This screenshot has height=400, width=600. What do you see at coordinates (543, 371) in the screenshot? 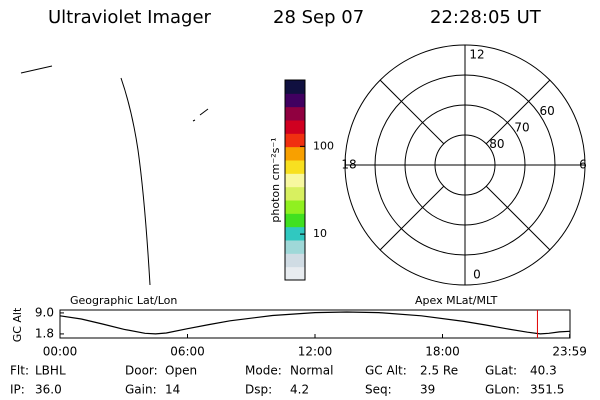
I see `field-value: 40.3` at bounding box center [543, 371].